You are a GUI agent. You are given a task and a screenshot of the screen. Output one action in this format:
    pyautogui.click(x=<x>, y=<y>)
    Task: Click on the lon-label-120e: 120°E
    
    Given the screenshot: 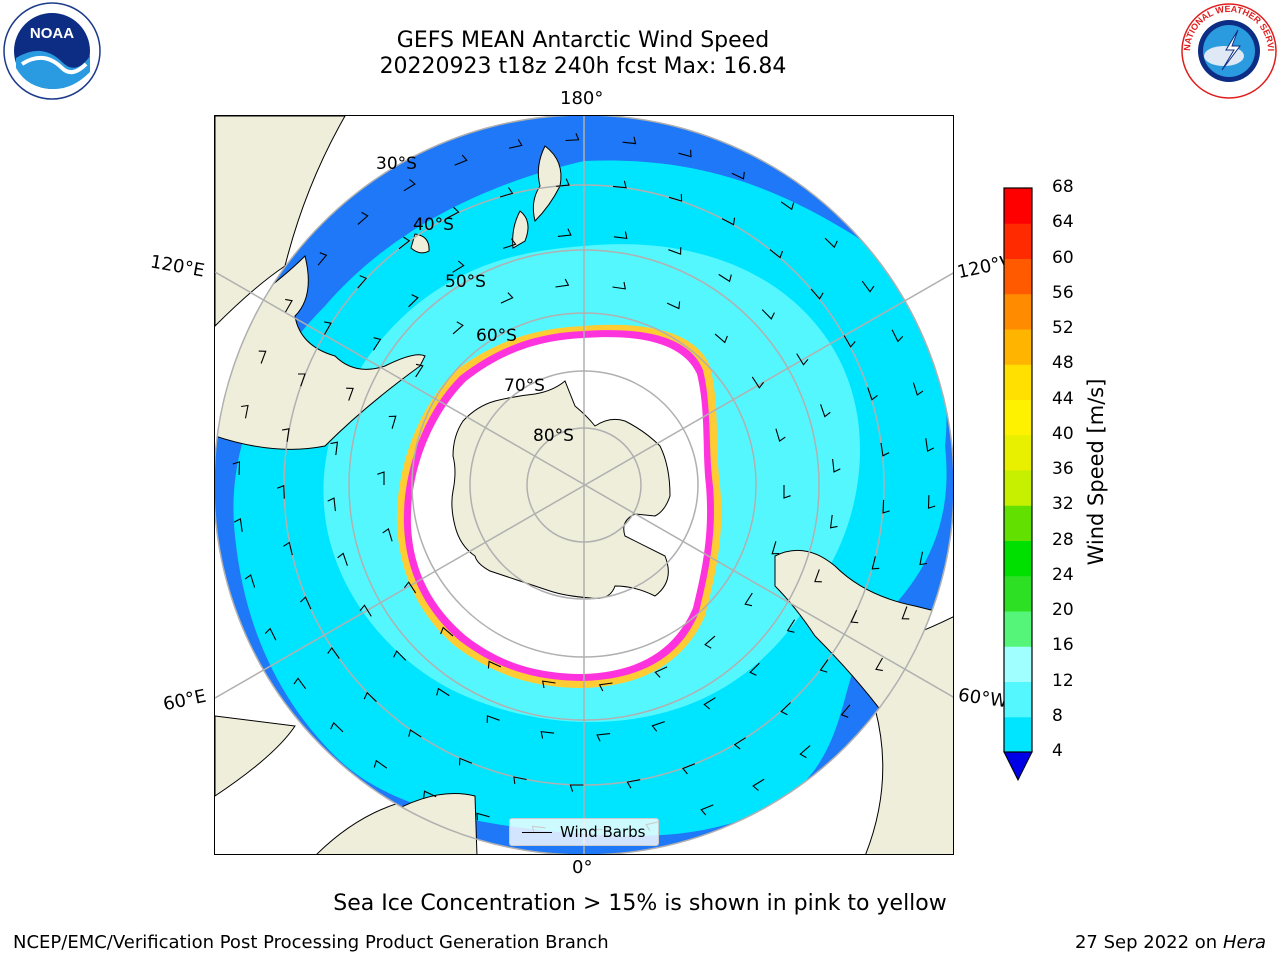 What is the action you would take?
    pyautogui.click(x=177, y=266)
    